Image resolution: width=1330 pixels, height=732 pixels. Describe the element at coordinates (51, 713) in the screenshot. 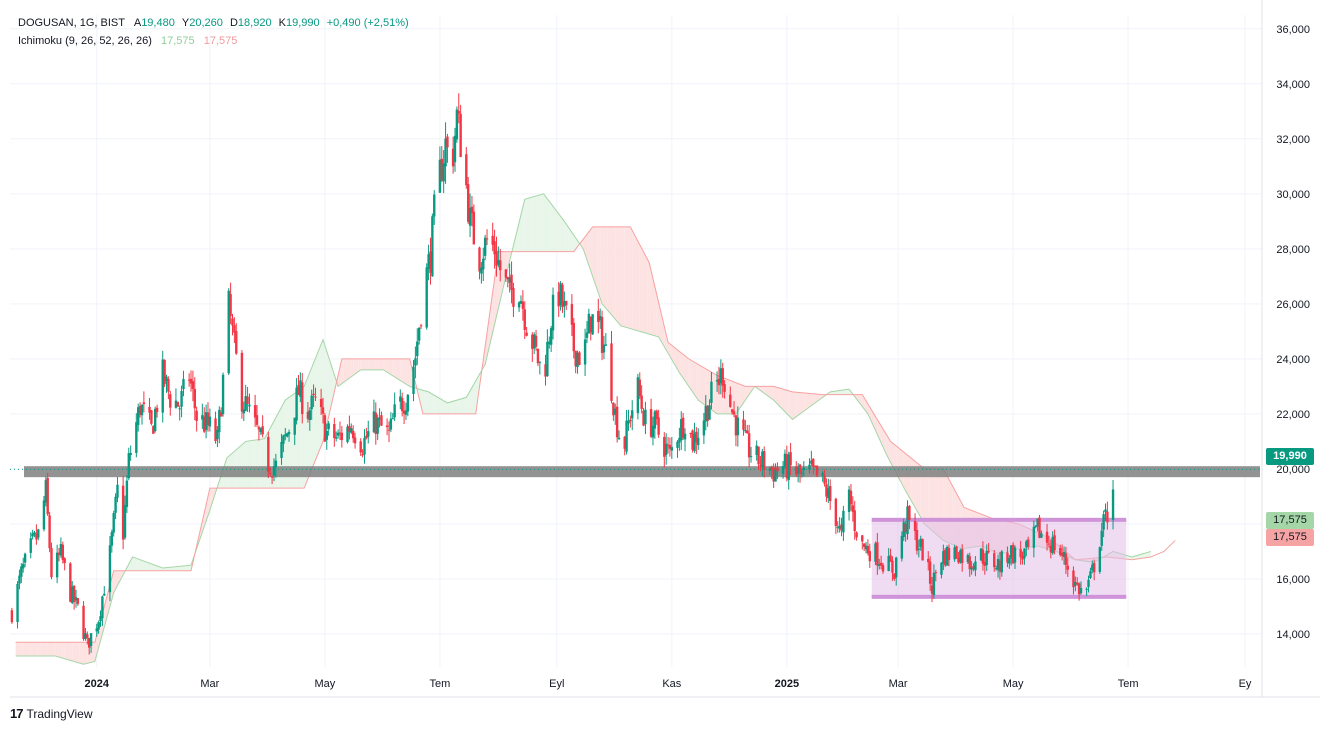

I see `tradingview-branding: 17 TradingView` at that location.